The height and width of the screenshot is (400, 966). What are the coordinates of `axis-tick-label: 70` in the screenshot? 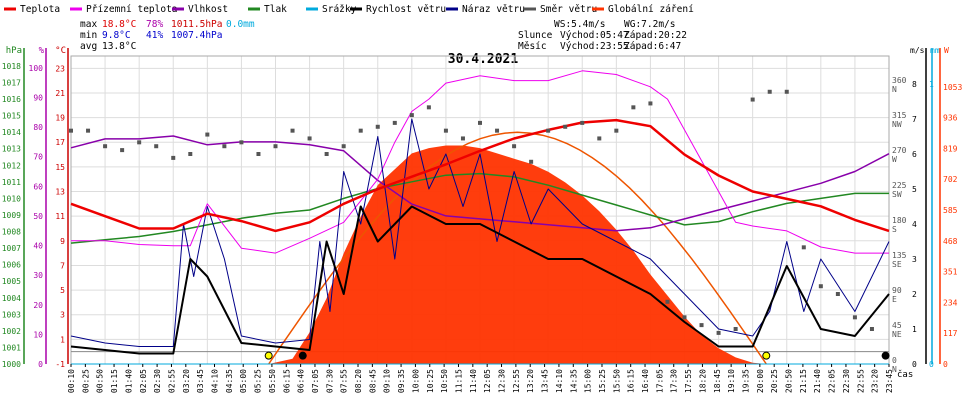 It's located at (38, 157).